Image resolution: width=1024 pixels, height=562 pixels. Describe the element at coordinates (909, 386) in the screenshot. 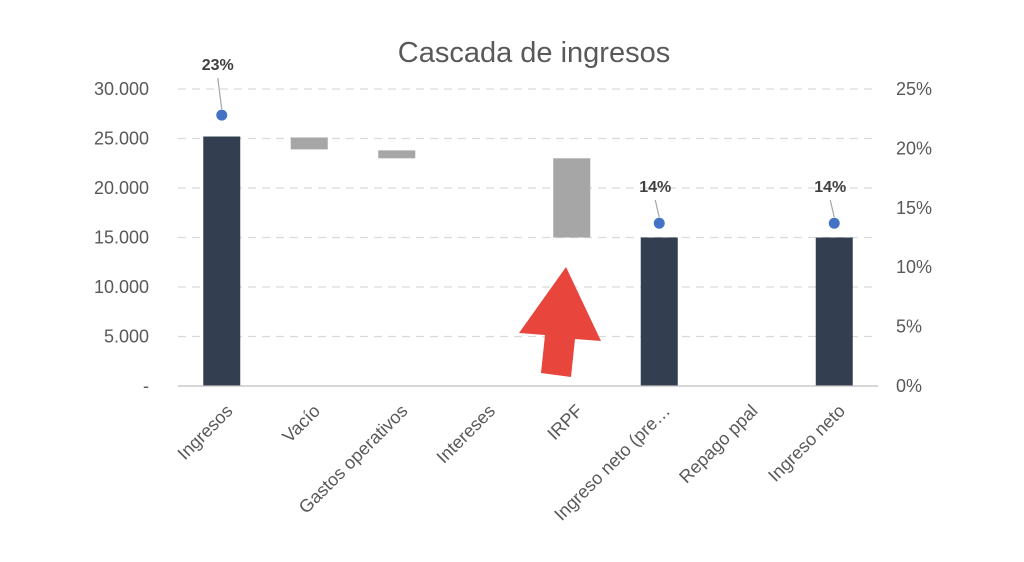

I see `y-right-tick-label: 0%` at that location.